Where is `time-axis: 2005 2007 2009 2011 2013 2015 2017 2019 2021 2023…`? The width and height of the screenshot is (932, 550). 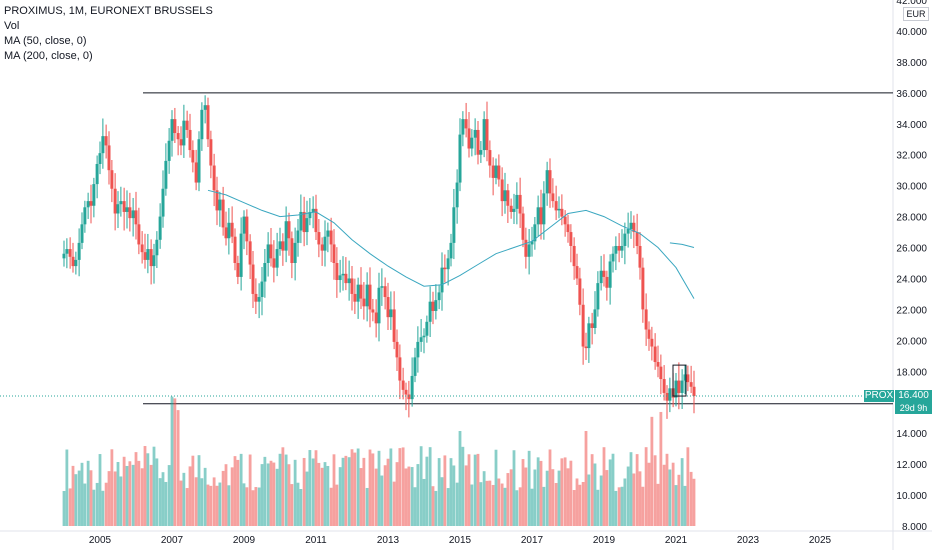 time-axis: 2005 2007 2009 2011 2013 2015 2017 2019 2021 2023… is located at coordinates (460, 540).